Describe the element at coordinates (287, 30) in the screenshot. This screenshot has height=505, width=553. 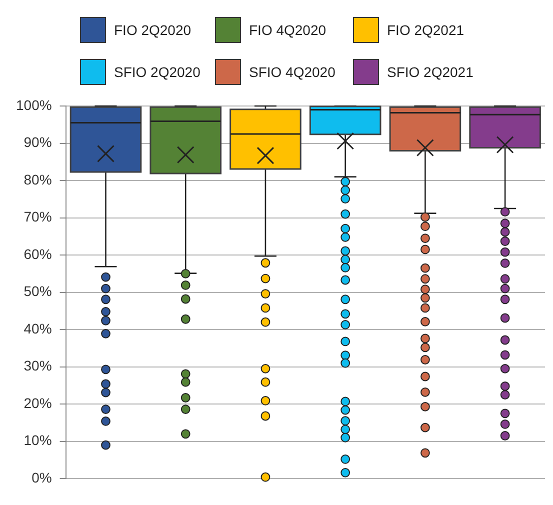
I see `legend-label: FIO 4Q2020` at that location.